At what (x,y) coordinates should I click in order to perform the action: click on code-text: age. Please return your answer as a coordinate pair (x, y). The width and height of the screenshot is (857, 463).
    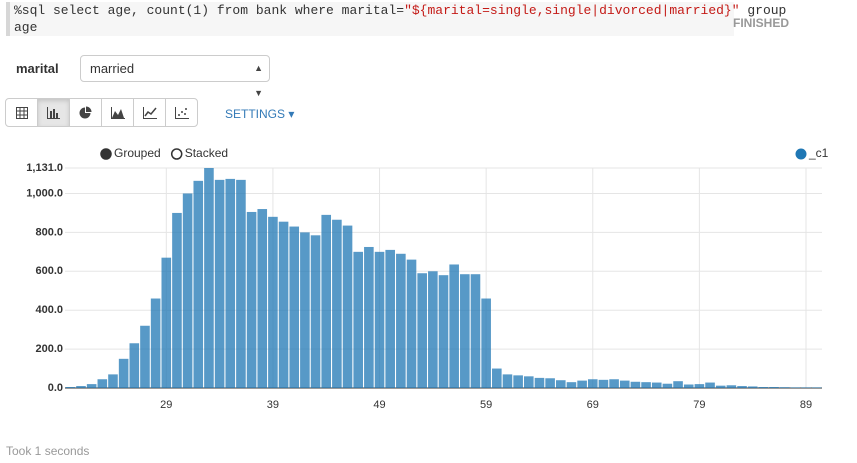
    Looking at the image, I should click on (26, 27).